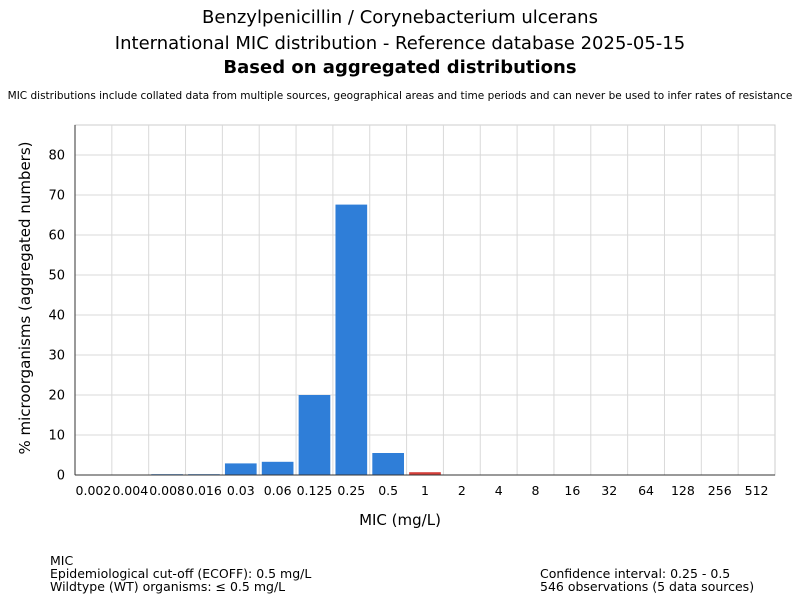 The image size is (800, 600). I want to click on x-tick-label: 2, so click(462, 490).